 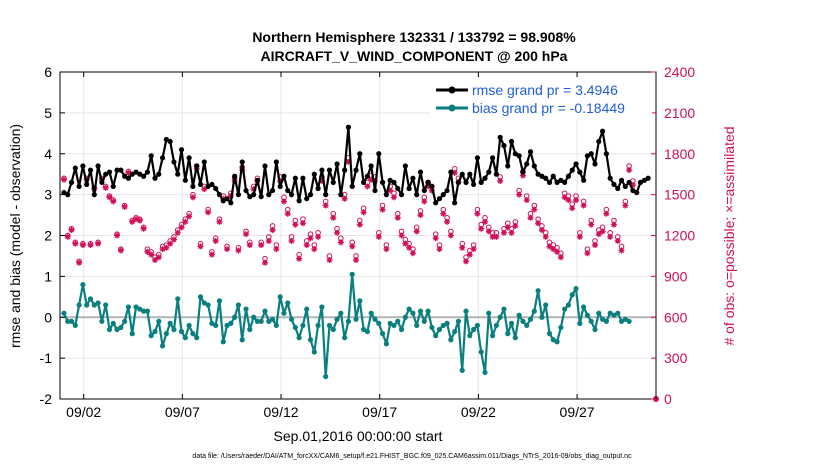 I want to click on y-left-tick-label: -2, so click(x=46, y=399).